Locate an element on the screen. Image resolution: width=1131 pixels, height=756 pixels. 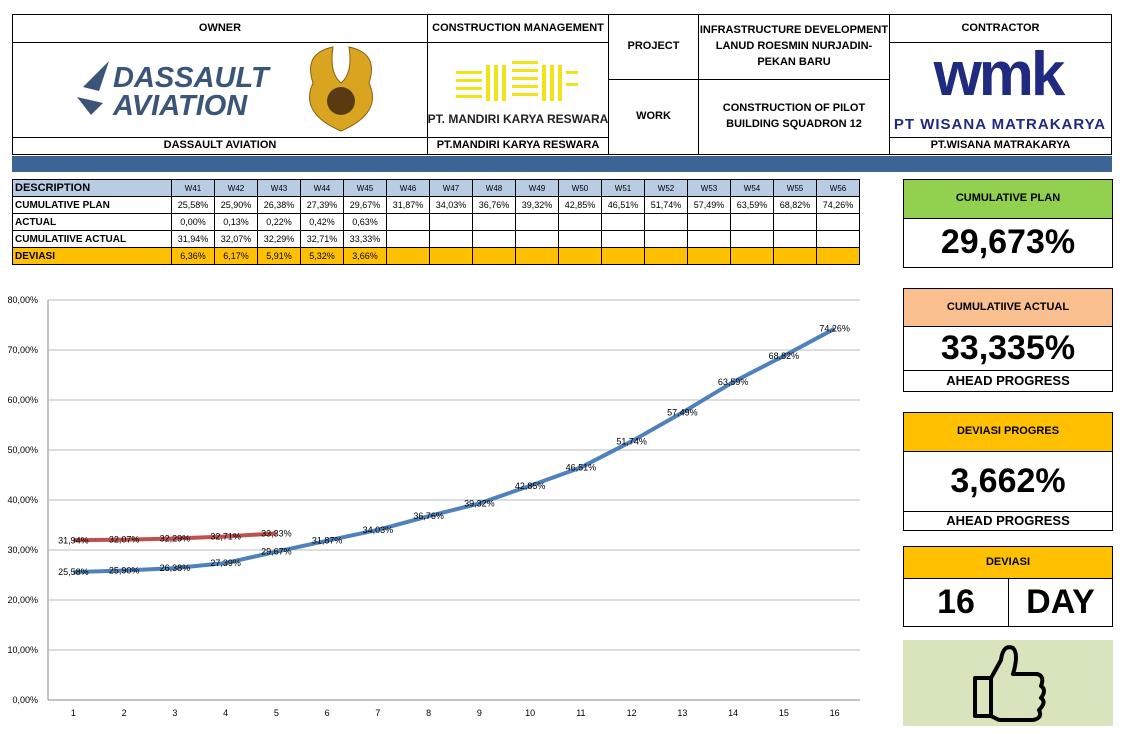
contractor-title: CONTRACTOR is located at coordinates (1000, 28).